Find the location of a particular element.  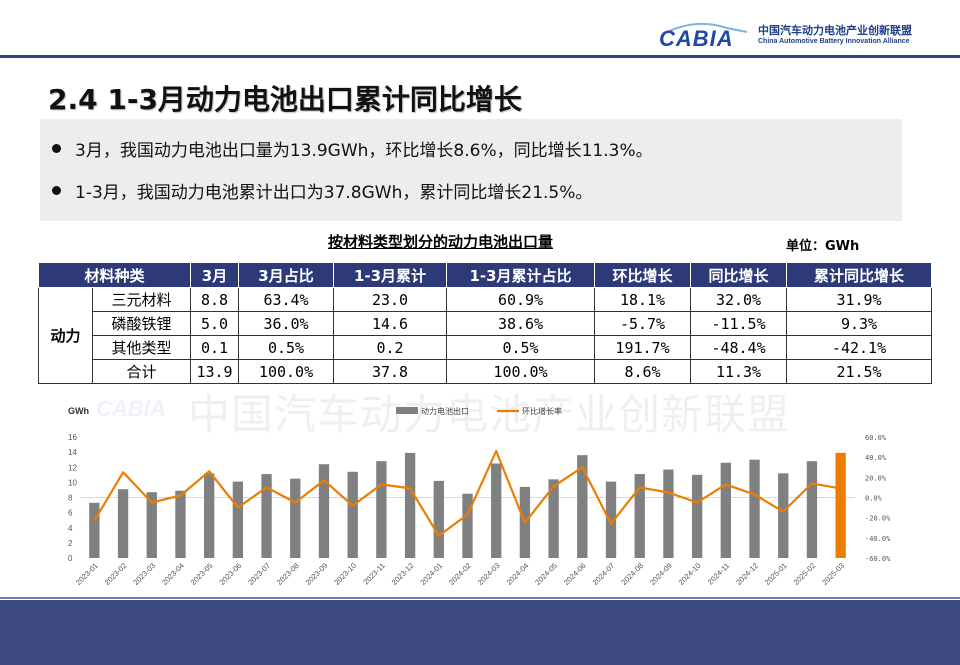

x-tick-label: 2024-05 is located at coordinates (546, 574).